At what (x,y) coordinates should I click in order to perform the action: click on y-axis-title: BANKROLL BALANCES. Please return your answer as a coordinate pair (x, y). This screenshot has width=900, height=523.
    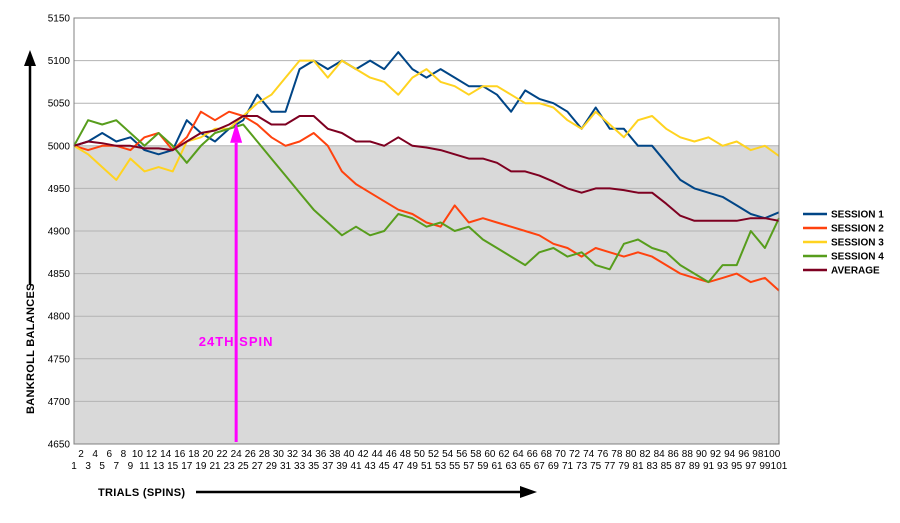
    Looking at the image, I should click on (31, 348).